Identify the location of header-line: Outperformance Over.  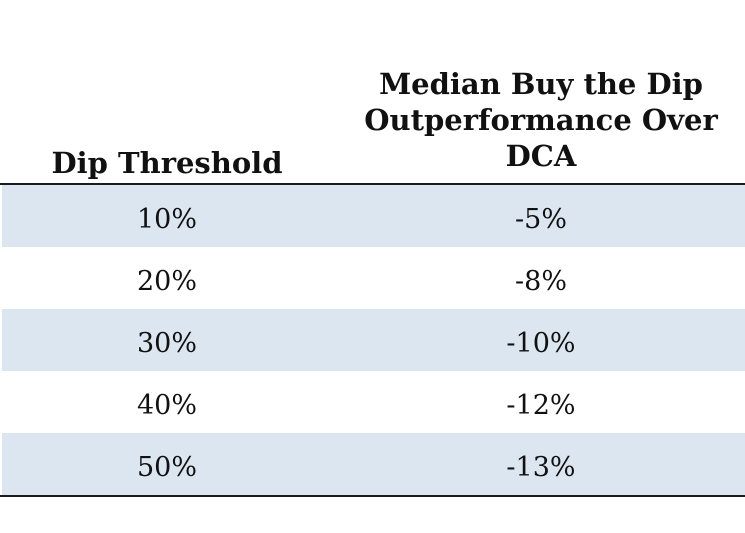
(541, 120).